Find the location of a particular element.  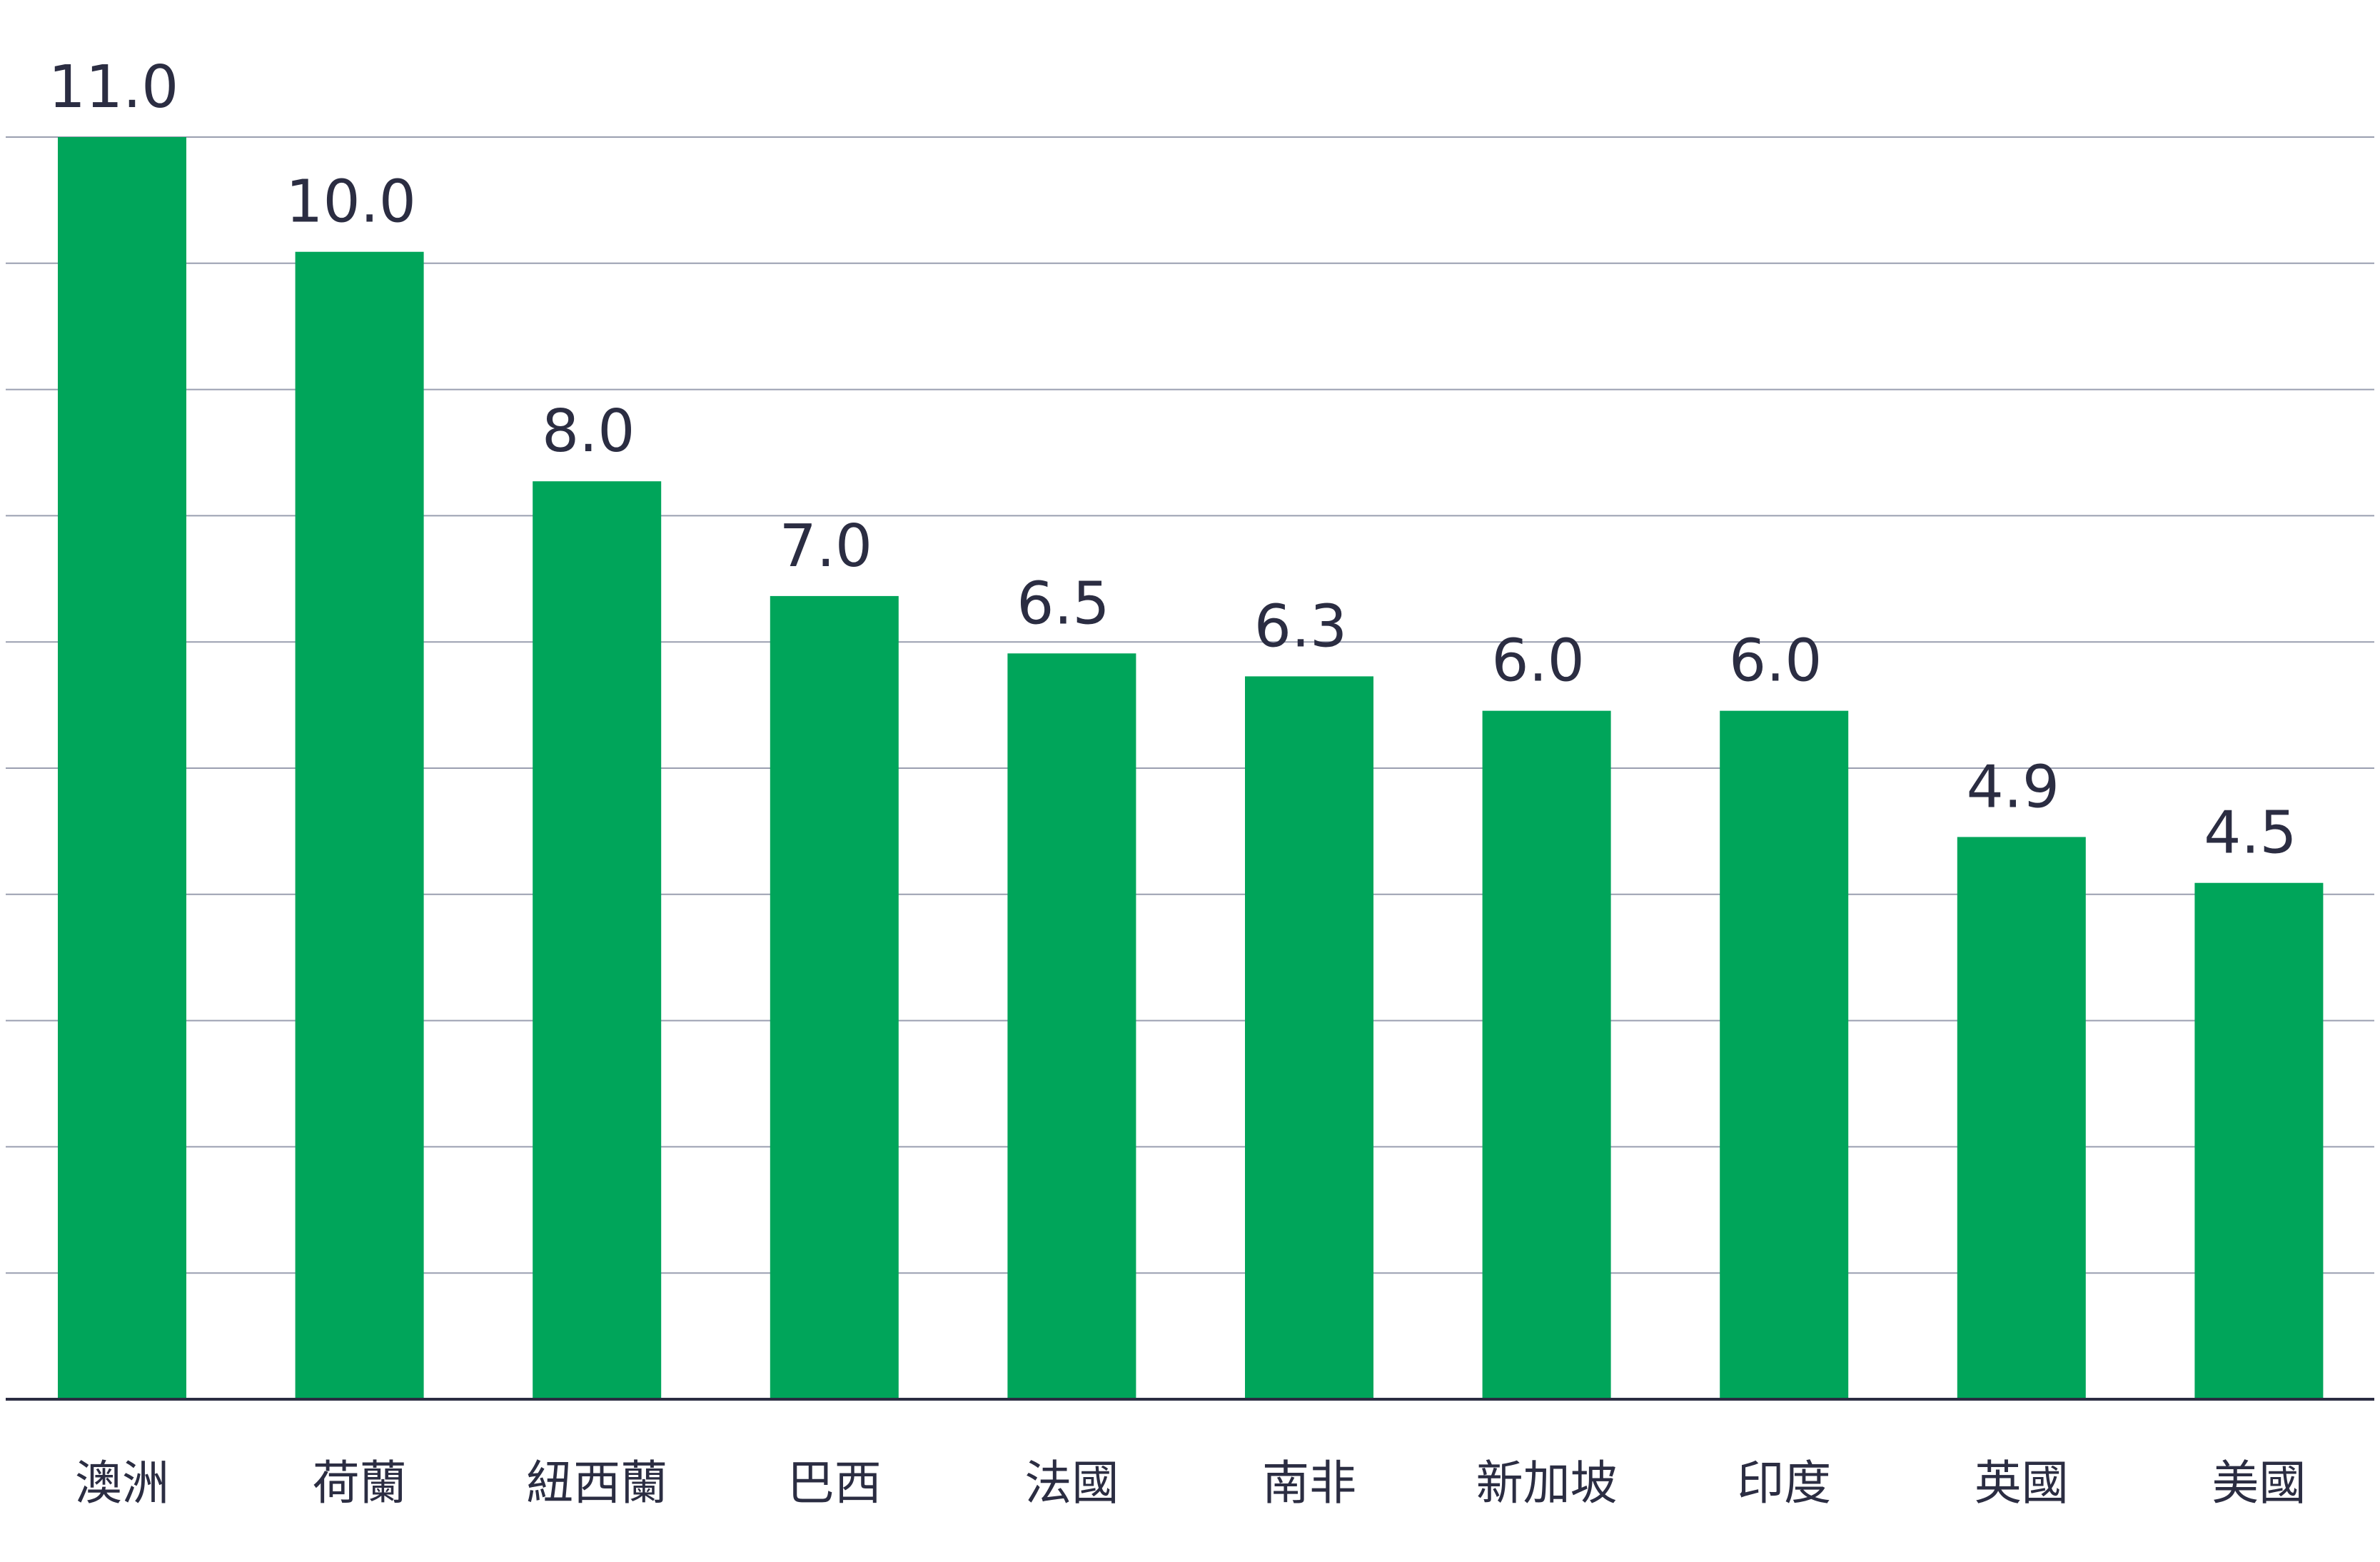

data-label: 8.0 is located at coordinates (588, 431).